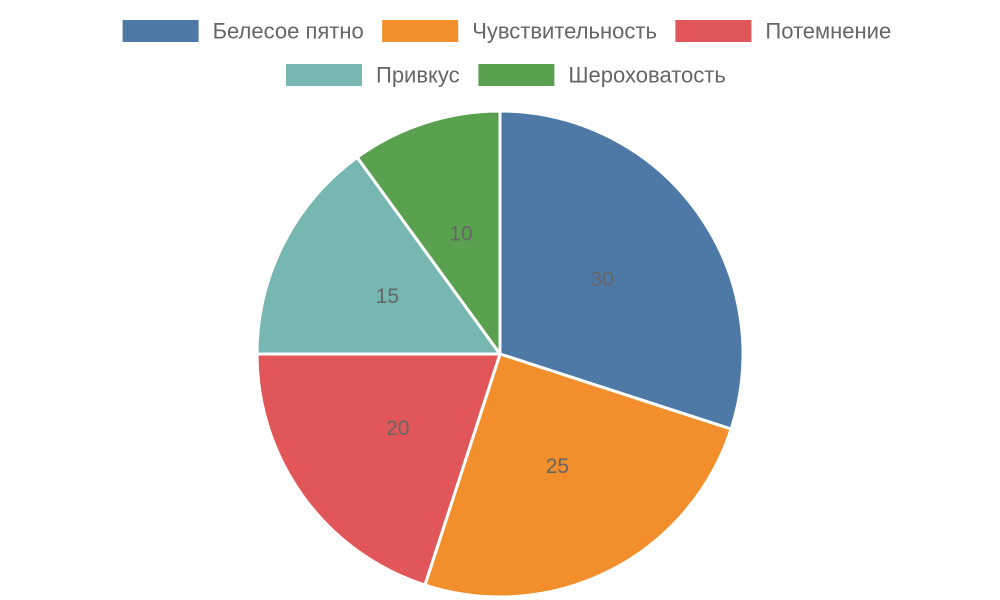 This screenshot has height=600, width=1000. I want to click on legend-item: Привкус, so click(373, 75).